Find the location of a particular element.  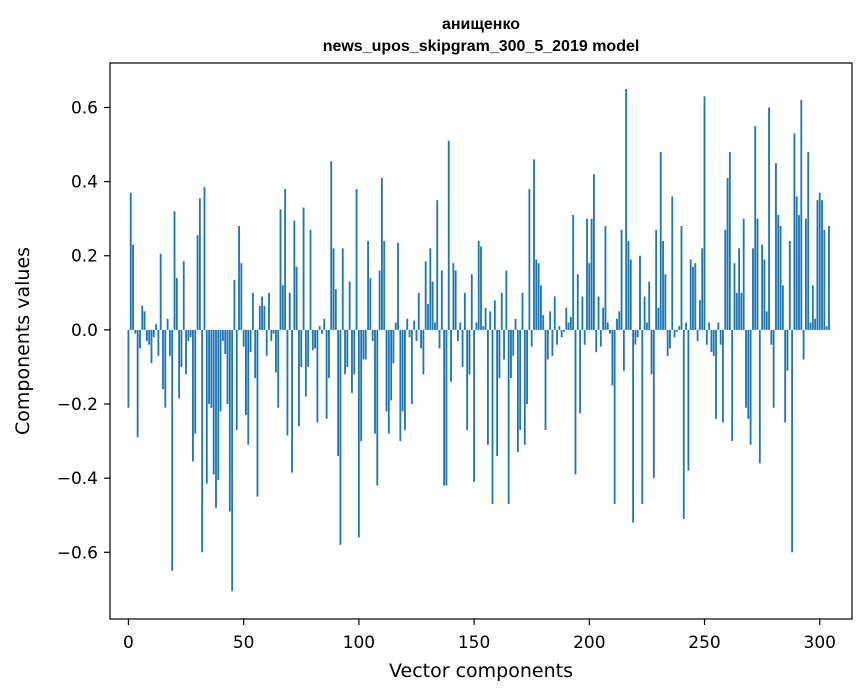

x-tick-label: 250 is located at coordinates (704, 643).